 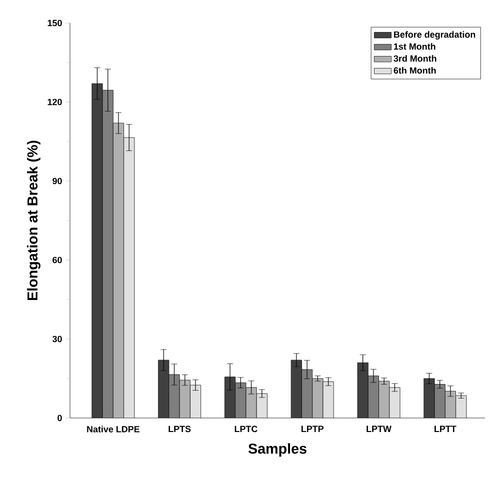 What do you see at coordinates (179, 429) in the screenshot?
I see `x-tick-label: LPTS` at bounding box center [179, 429].